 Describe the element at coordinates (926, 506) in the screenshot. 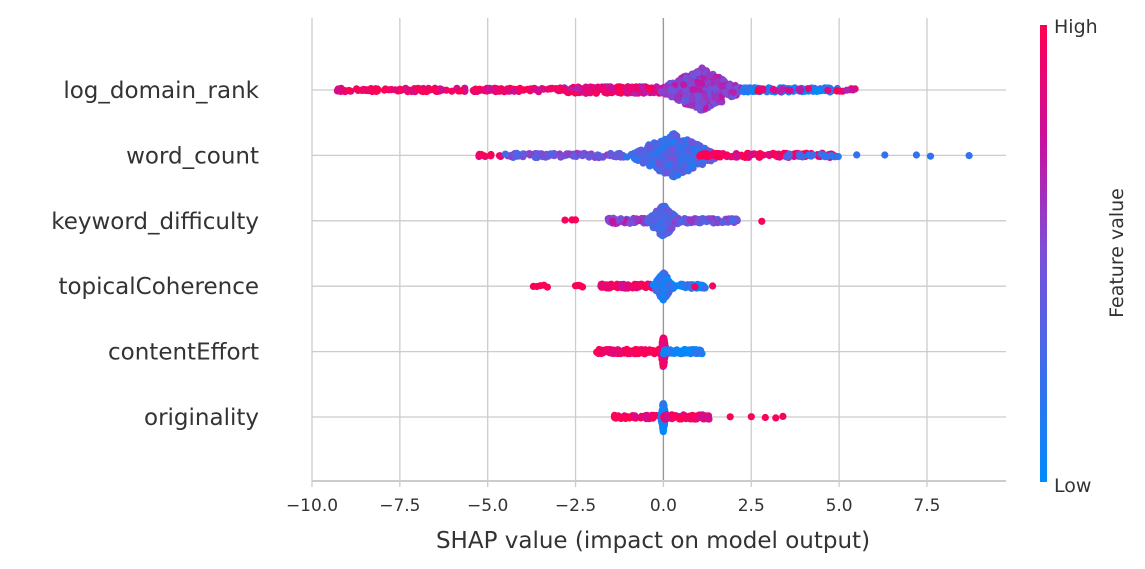

I see `x-tick-label: 7.5` at that location.